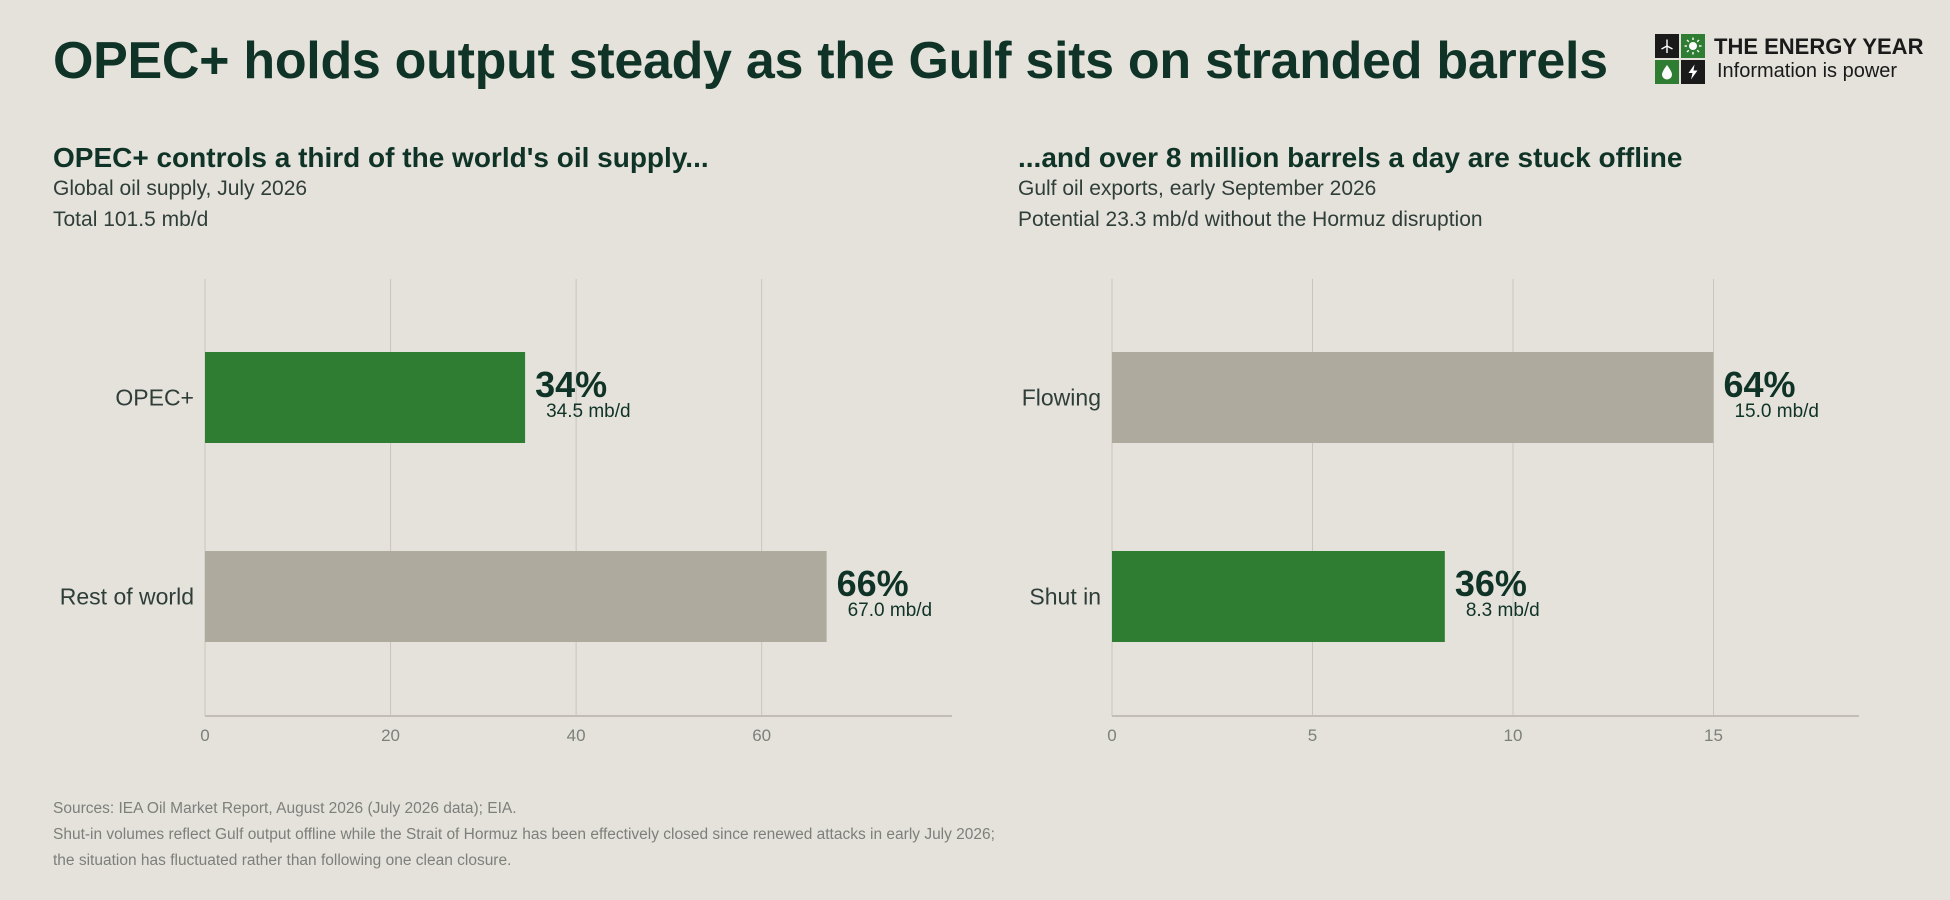 The image size is (1950, 900). I want to click on x-tick-label: 20, so click(390, 735).